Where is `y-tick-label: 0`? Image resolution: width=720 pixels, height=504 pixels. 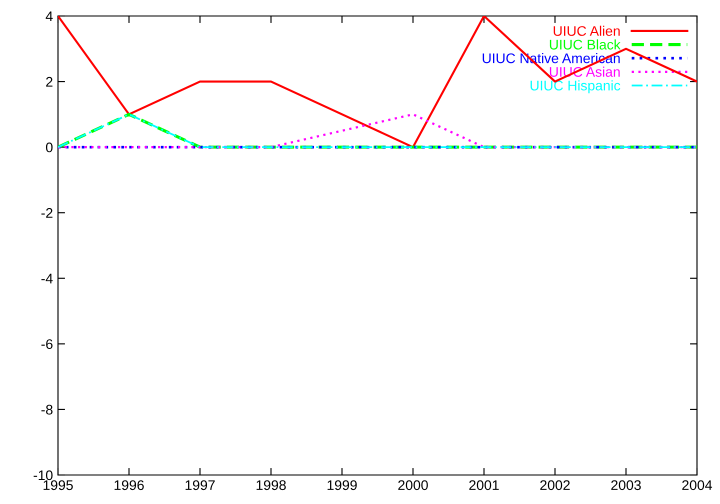 y-tick-label: 0 is located at coordinates (49, 147).